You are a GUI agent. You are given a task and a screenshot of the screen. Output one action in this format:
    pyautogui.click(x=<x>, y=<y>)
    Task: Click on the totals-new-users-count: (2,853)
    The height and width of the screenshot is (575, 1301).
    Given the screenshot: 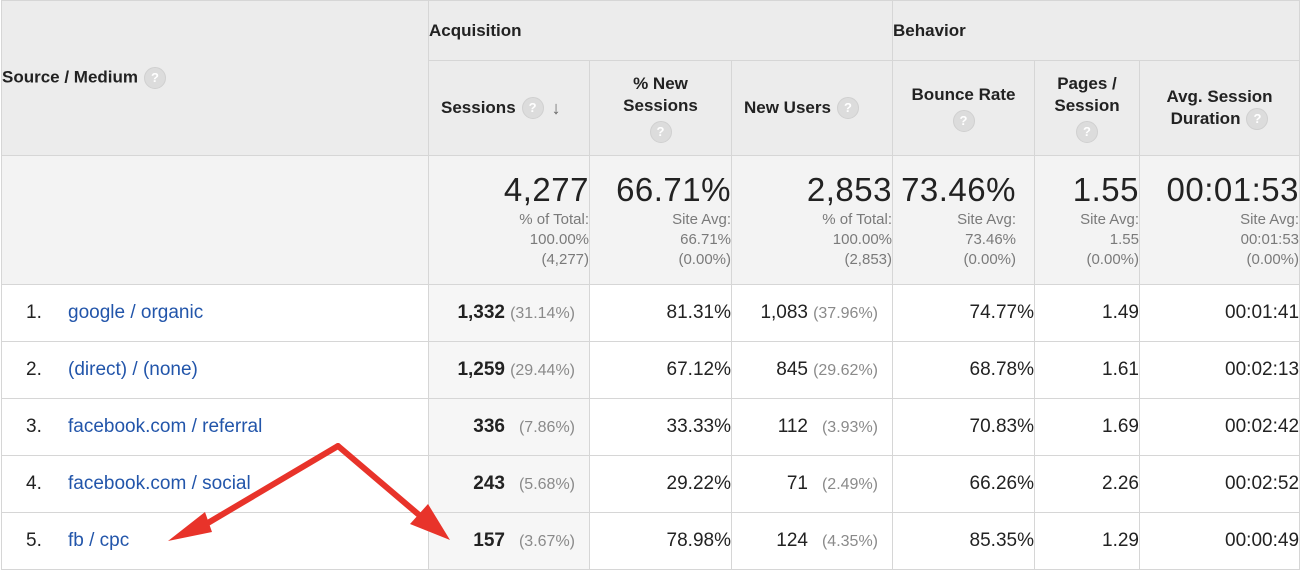 What is the action you would take?
    pyautogui.click(x=868, y=259)
    